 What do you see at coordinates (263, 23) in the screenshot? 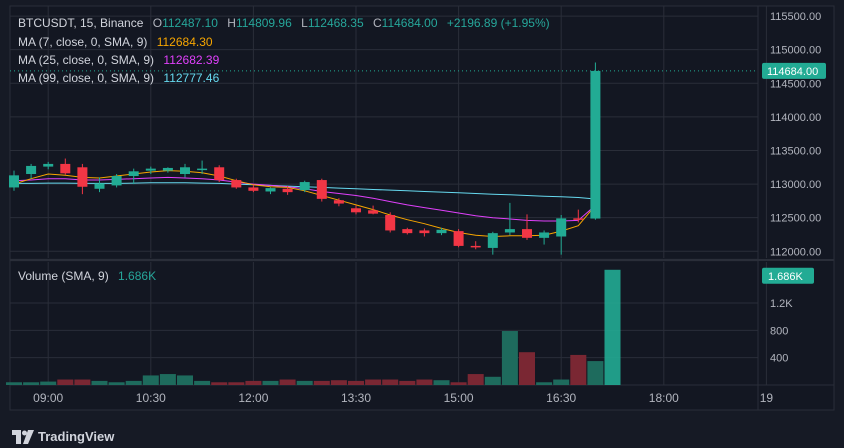
I see `high-value: 114809.96` at bounding box center [263, 23].